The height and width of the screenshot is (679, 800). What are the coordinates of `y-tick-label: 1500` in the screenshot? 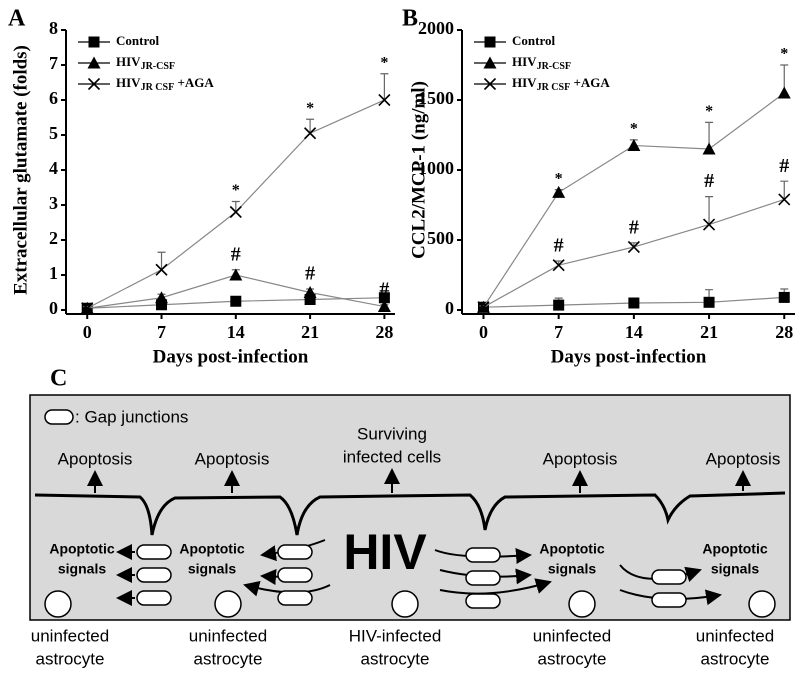 It's located at (436, 98).